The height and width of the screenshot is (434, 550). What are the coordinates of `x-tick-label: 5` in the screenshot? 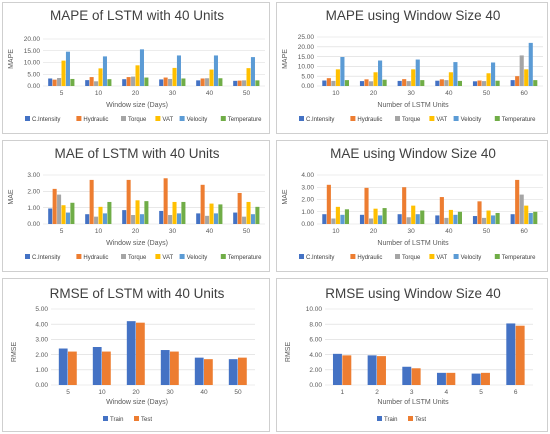 It's located at (62, 231).